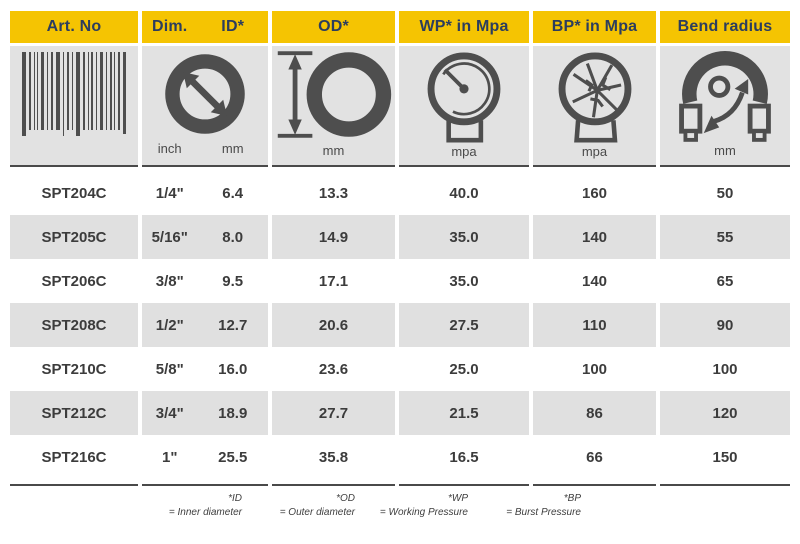  Describe the element at coordinates (169, 325) in the screenshot. I see `cell-dim: 1/2"` at that location.